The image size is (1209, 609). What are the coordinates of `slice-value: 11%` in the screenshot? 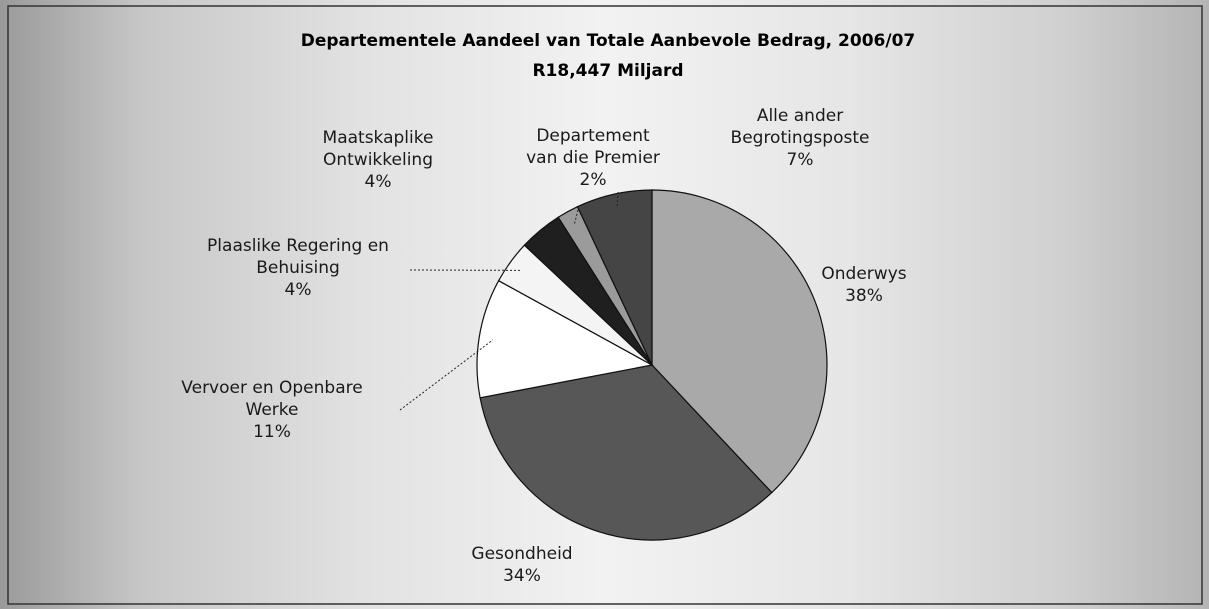 It's located at (272, 432).